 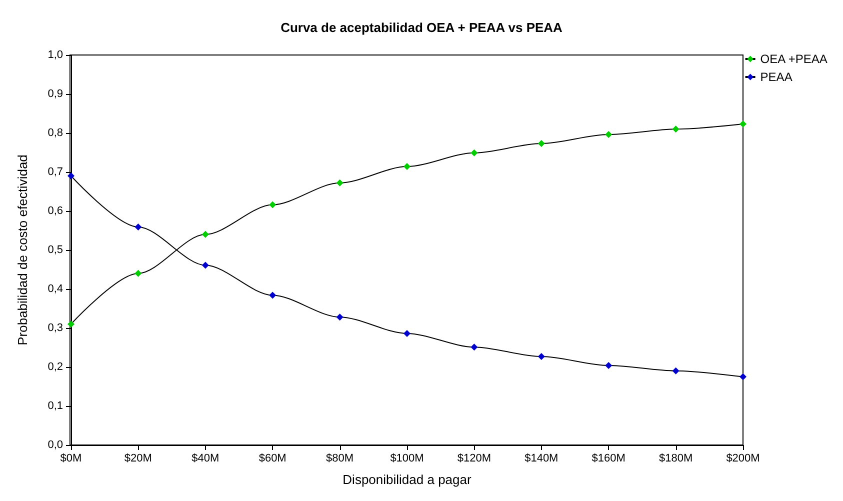 What do you see at coordinates (55, 289) in the screenshot?
I see `y-tick-label: 0,4` at bounding box center [55, 289].